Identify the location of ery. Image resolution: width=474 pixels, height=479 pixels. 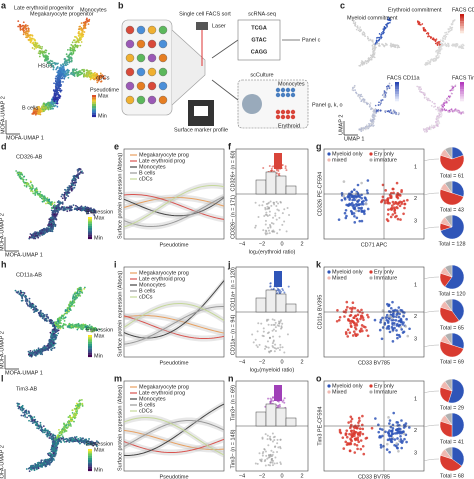
(283, 112).